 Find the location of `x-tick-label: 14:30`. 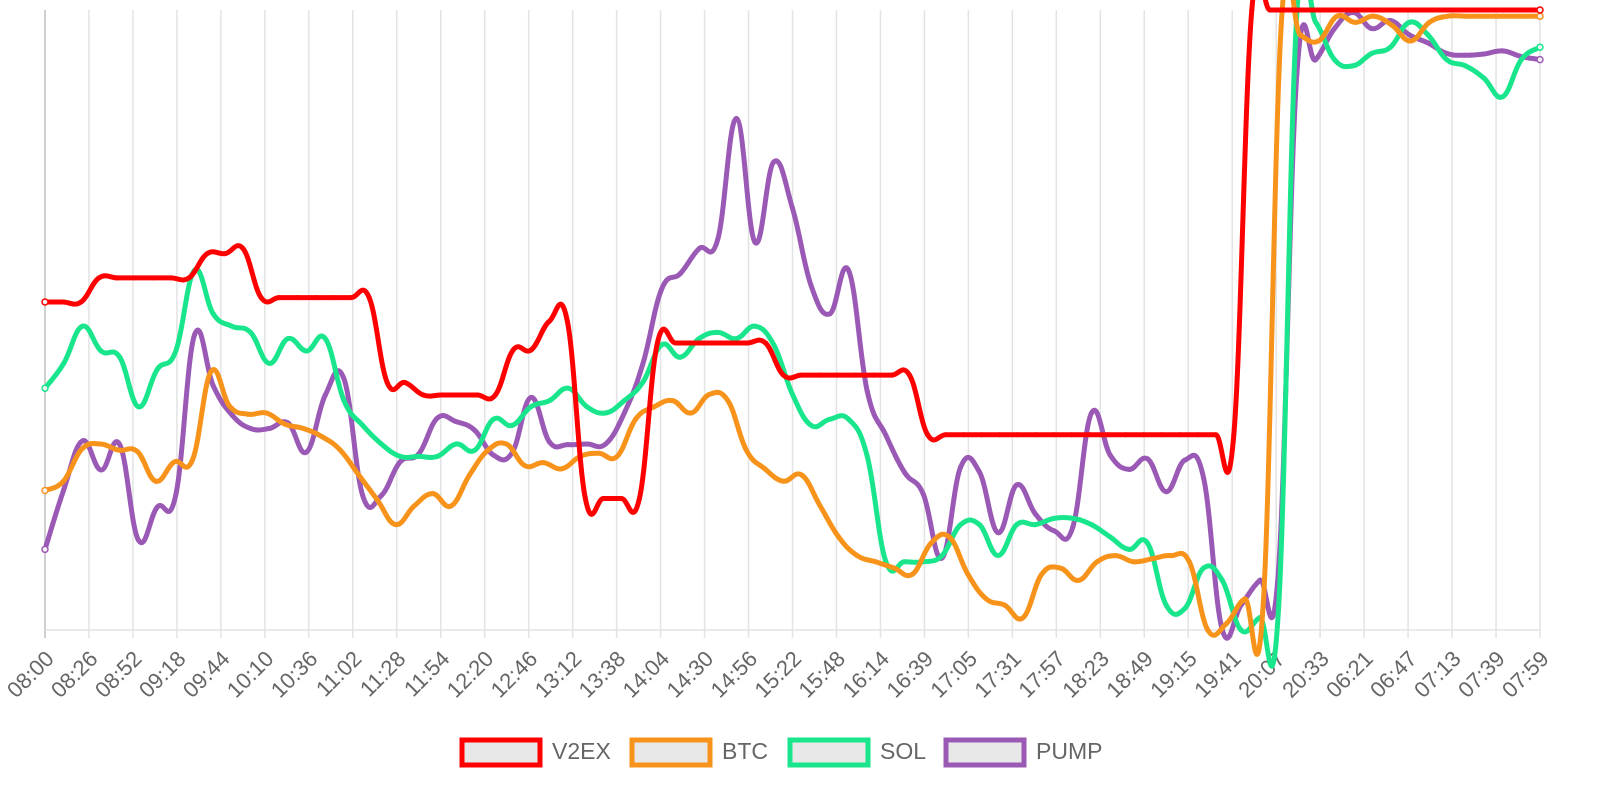

x-tick-label: 14:30 is located at coordinates (690, 674).